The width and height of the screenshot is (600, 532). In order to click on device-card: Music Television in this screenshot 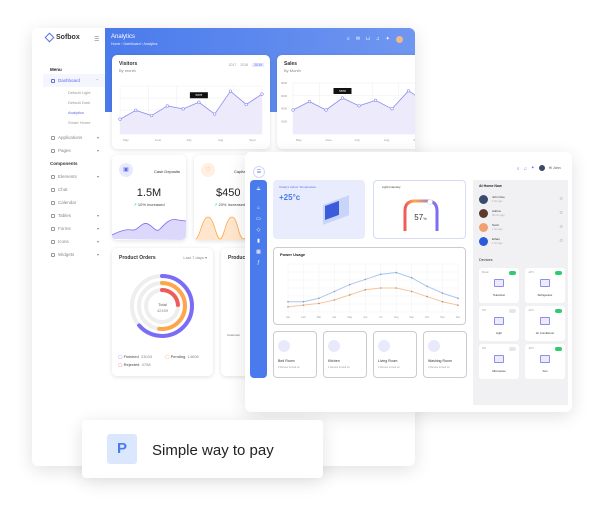, I will do `click(499, 285)`.